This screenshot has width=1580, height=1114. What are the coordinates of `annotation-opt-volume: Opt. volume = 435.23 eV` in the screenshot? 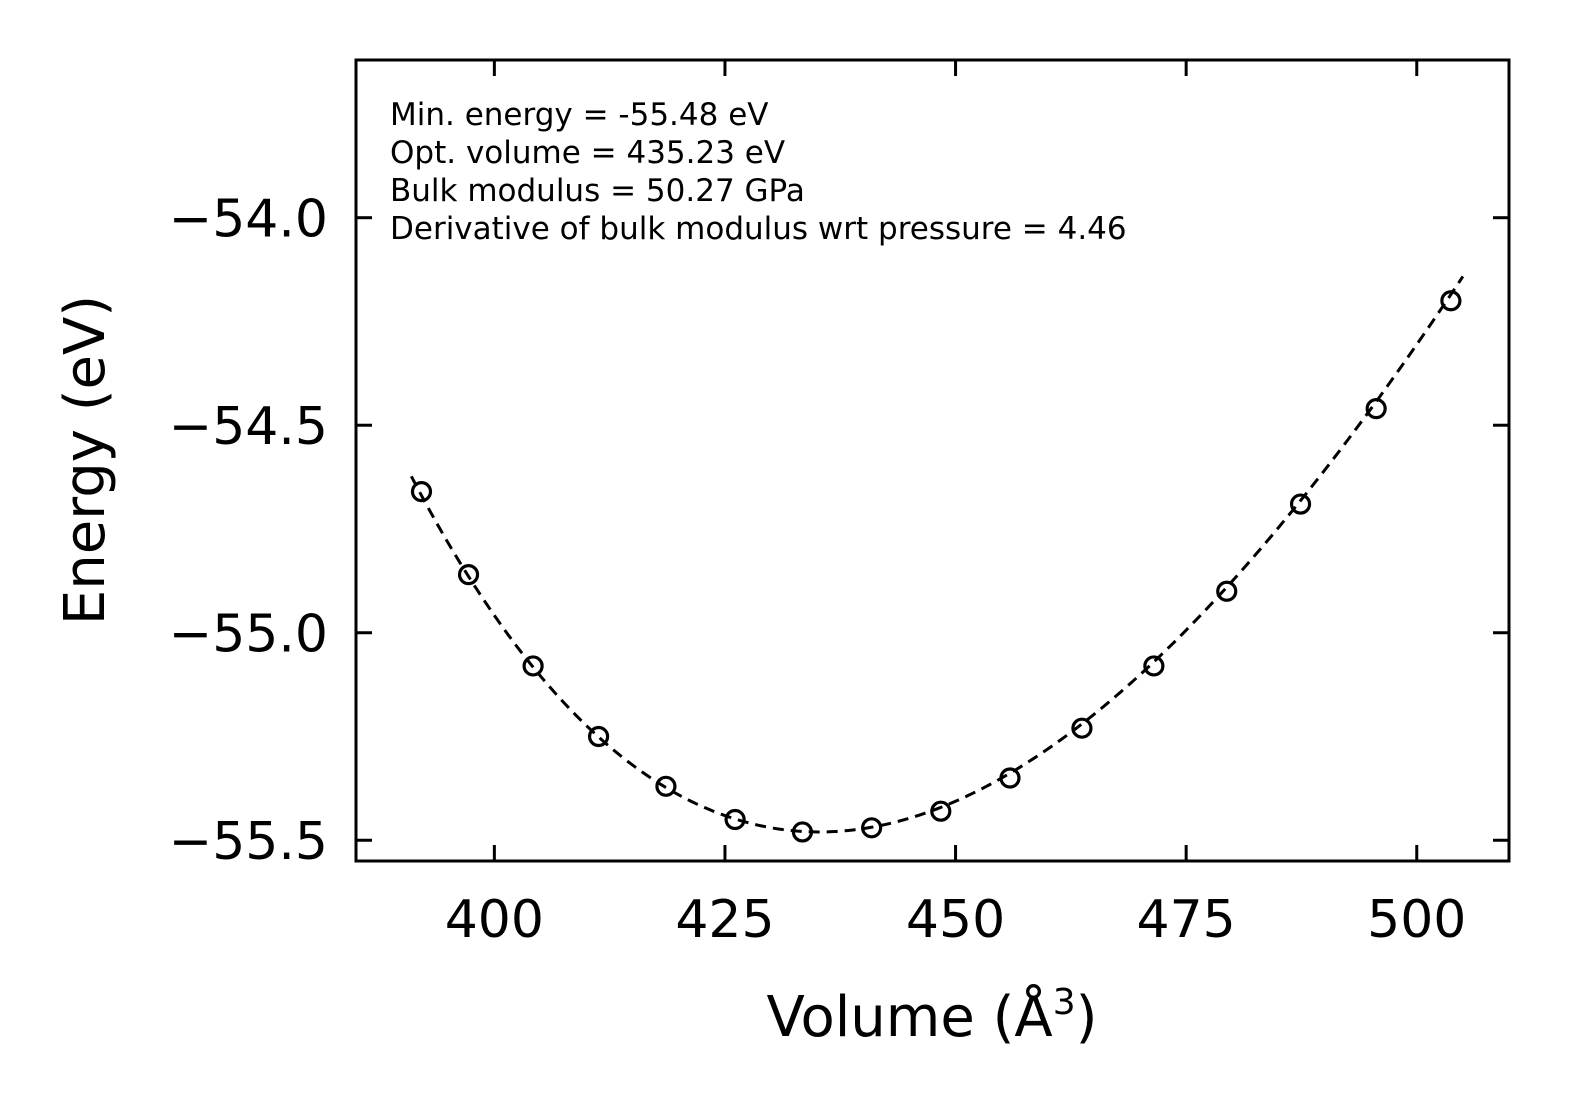 It's located at (587, 153).